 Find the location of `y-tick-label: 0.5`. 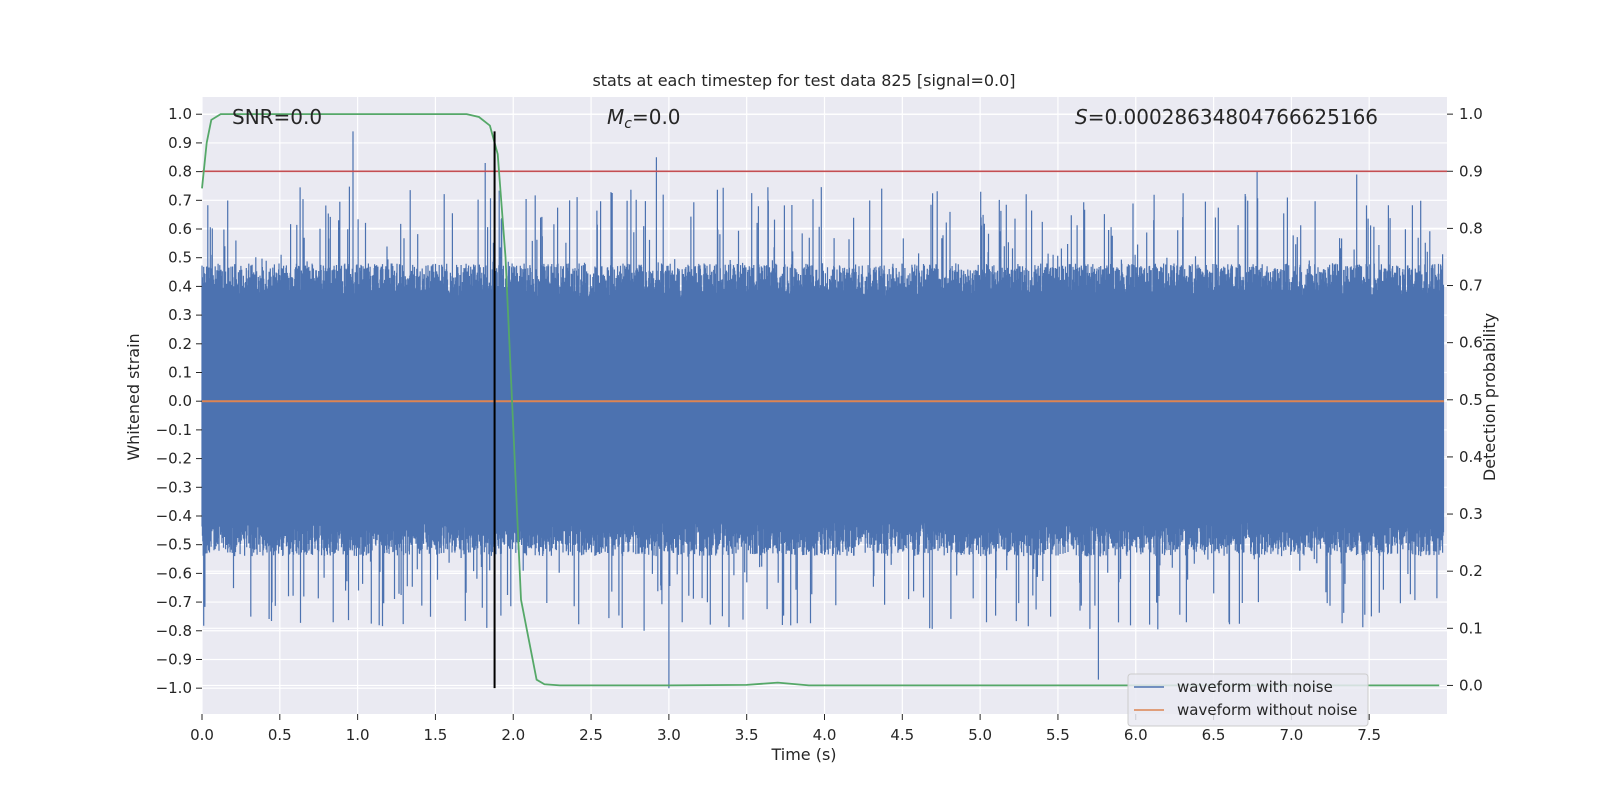

y-tick-label: 0.5 is located at coordinates (180, 258).